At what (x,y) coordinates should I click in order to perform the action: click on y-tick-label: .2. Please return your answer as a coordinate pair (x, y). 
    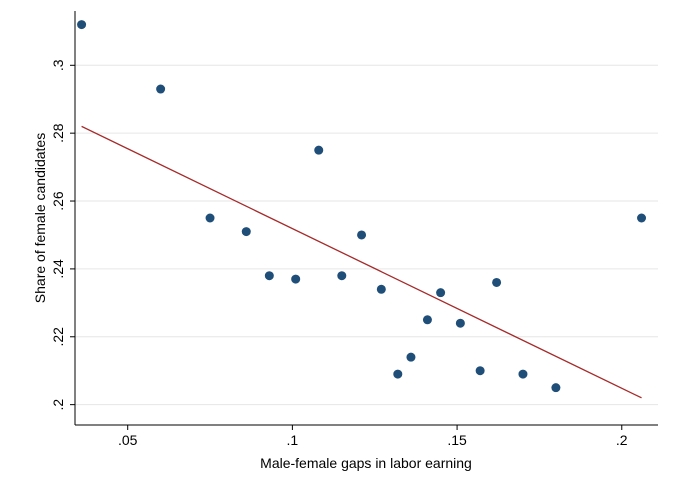
    Looking at the image, I should click on (58, 405).